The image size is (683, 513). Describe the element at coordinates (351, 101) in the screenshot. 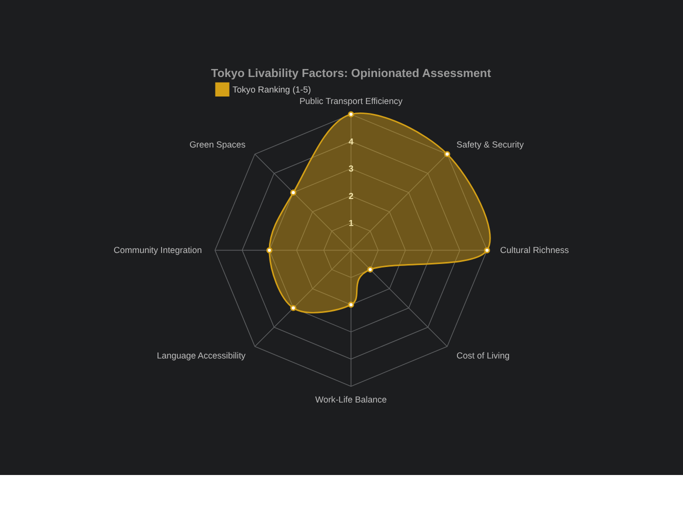

I see `spoke-label: Public Transport Efficiency` at that location.